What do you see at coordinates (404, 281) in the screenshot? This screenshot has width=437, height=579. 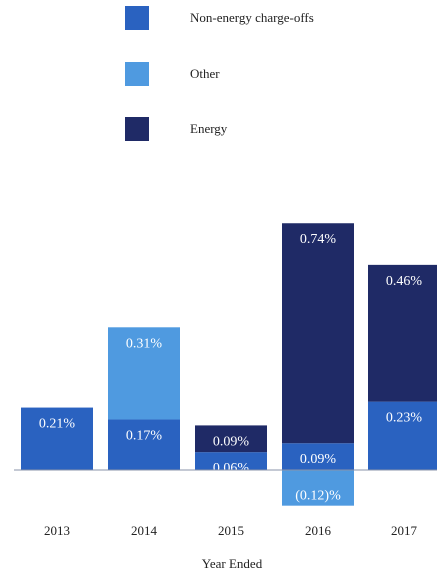 I see `data-label-2017-series-2: 0.46%` at bounding box center [404, 281].